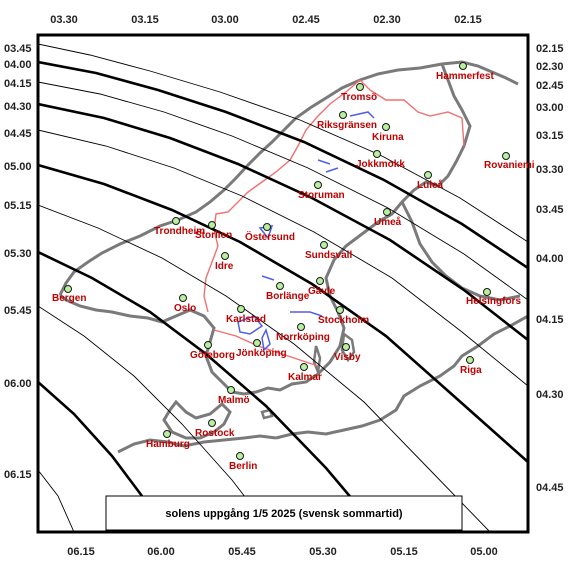  I want to click on city-label-rostock: Rostock, so click(215, 433).